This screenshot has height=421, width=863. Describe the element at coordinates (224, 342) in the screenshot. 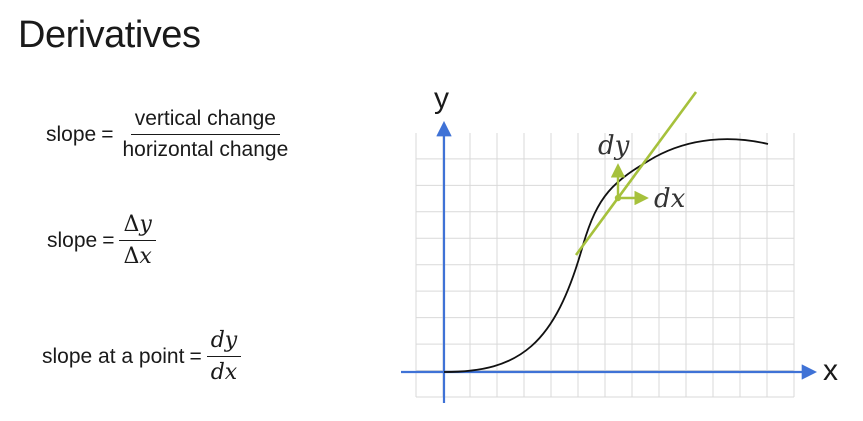

I see `fraction-numerator: dy` at that location.